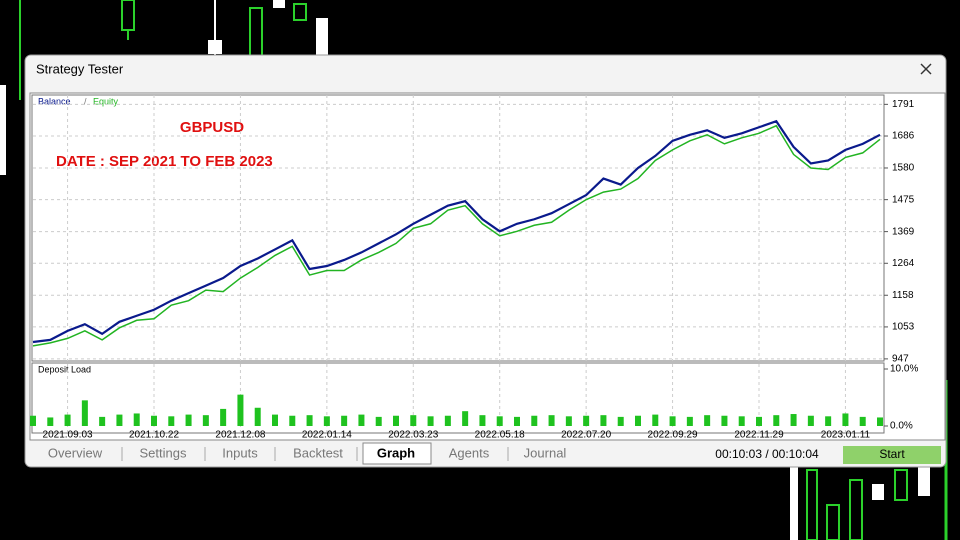  I want to click on close-button, so click(926, 69).